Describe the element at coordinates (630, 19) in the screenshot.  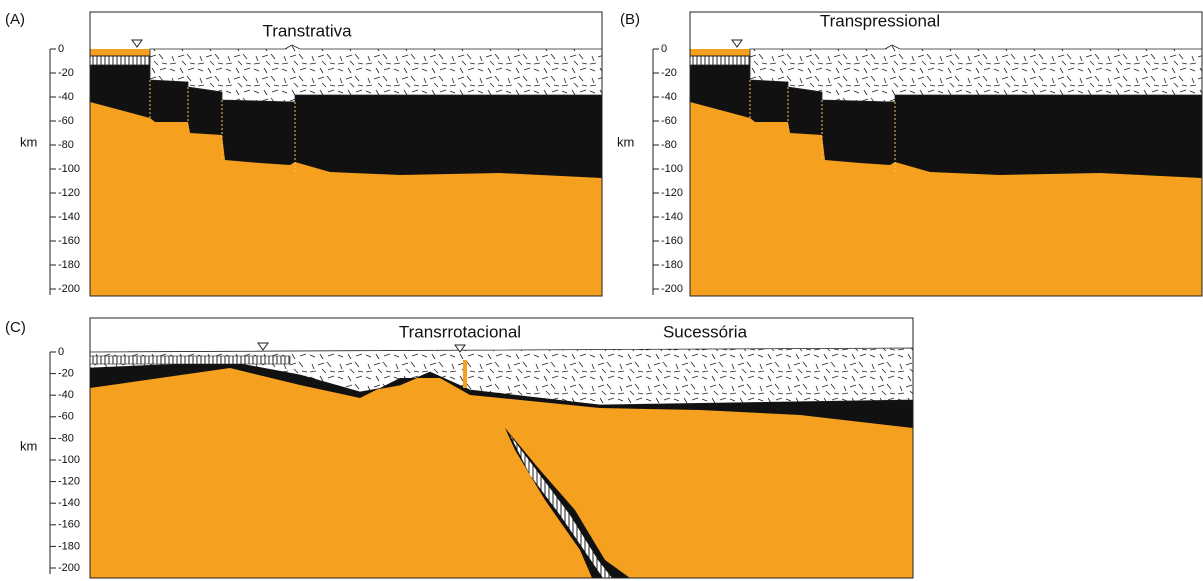
I see `panel-label: (B)` at that location.